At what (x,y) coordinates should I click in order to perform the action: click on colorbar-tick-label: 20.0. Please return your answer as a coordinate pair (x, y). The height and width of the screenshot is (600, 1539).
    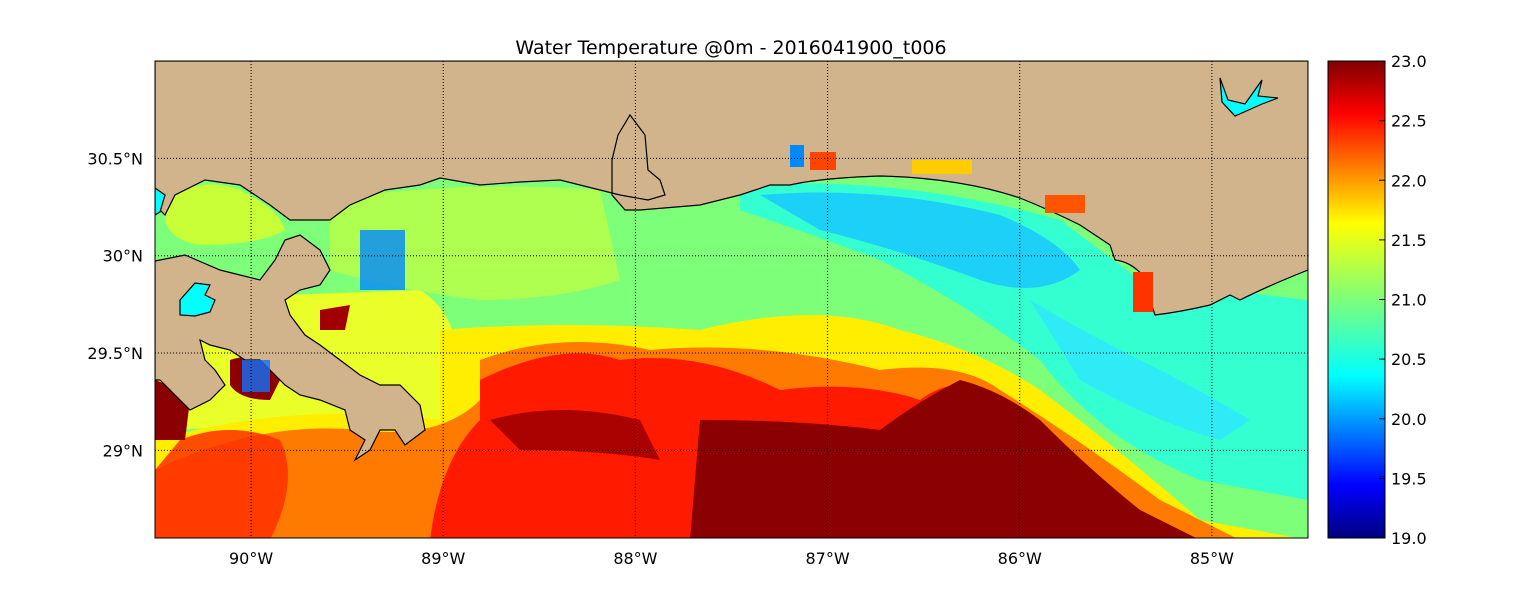
    Looking at the image, I should click on (1409, 419).